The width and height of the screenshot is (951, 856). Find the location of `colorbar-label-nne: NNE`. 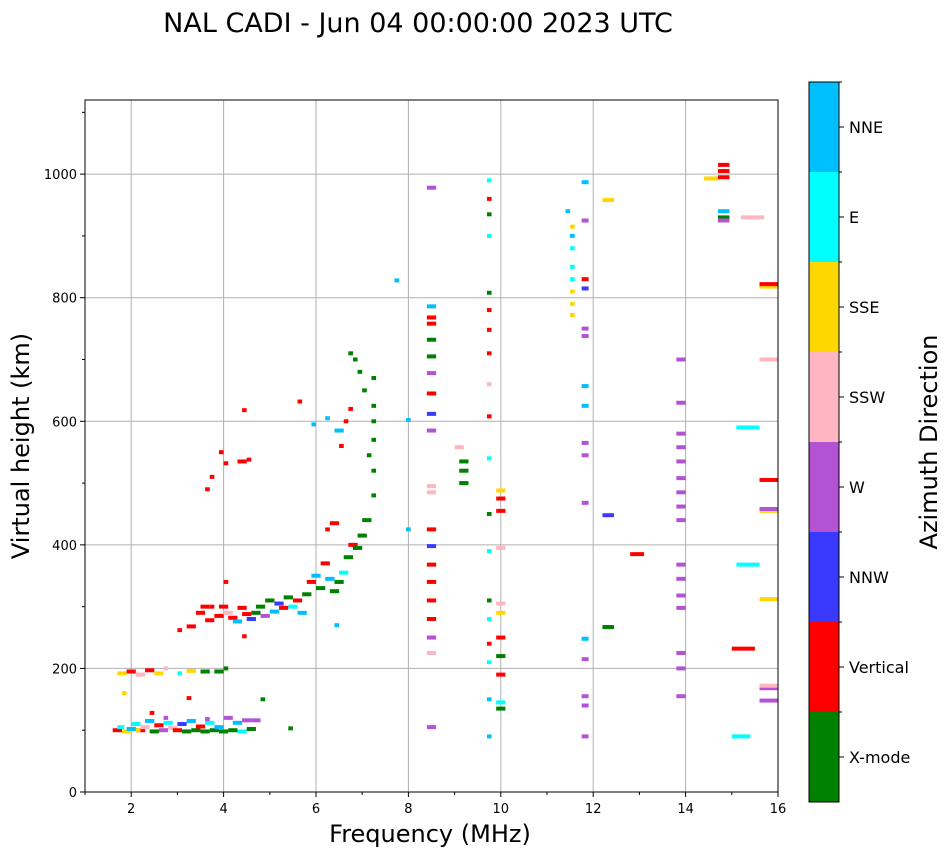

colorbar-label-nne: NNE is located at coordinates (866, 127).